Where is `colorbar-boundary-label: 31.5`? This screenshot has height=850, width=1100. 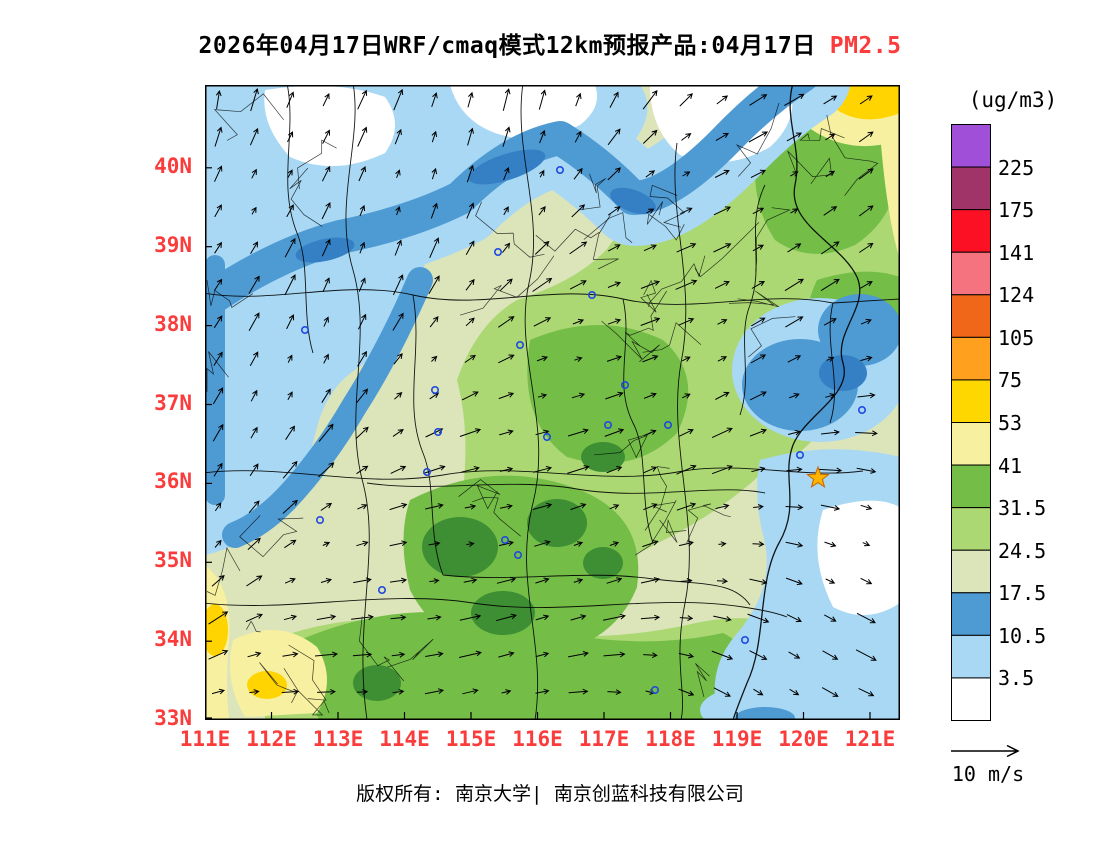
colorbar-boundary-label: 31.5 is located at coordinates (1022, 508).